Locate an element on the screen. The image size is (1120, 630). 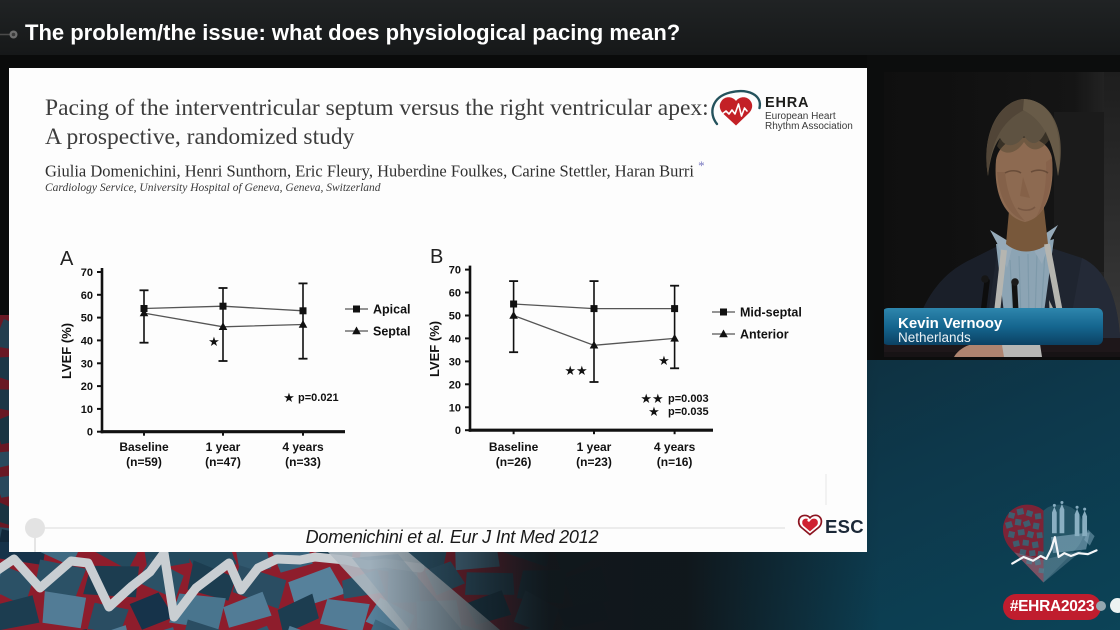
svg-text: p=0.035 is located at coordinates (688, 412).